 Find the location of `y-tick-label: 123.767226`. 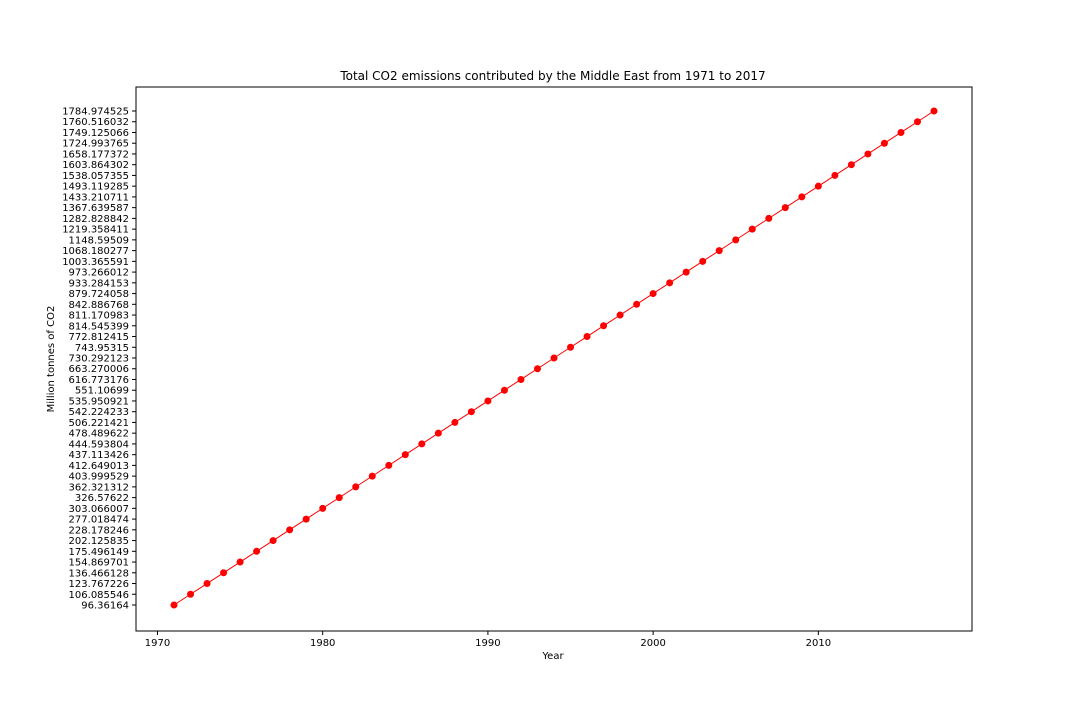

y-tick-label: 123.767226 is located at coordinates (99, 584).